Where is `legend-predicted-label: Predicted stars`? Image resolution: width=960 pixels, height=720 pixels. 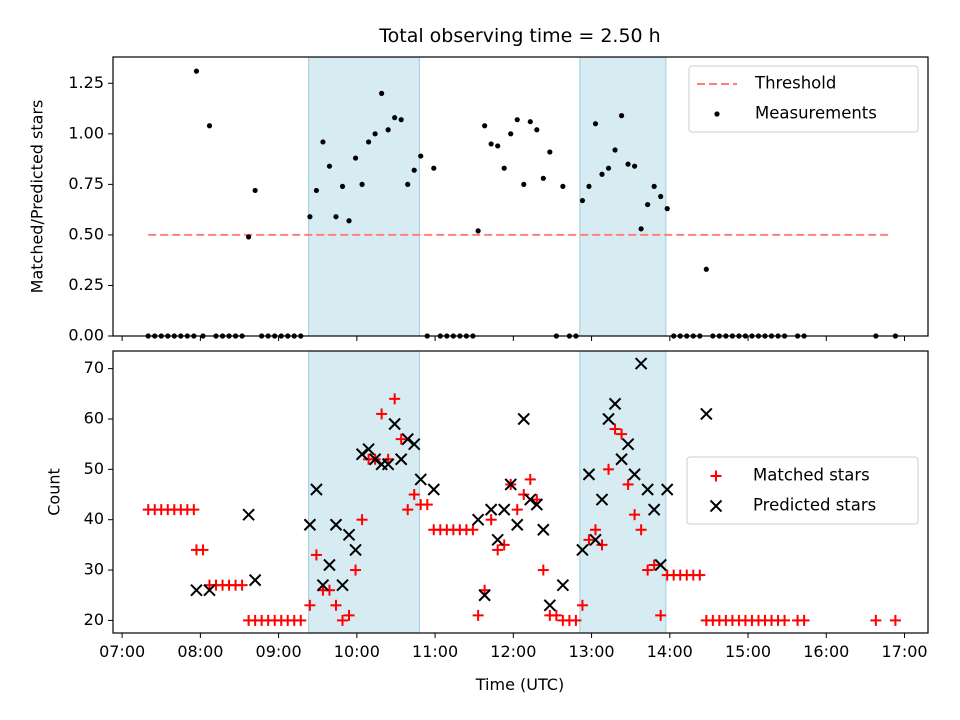
legend-predicted-label: Predicted stars is located at coordinates (814, 505).